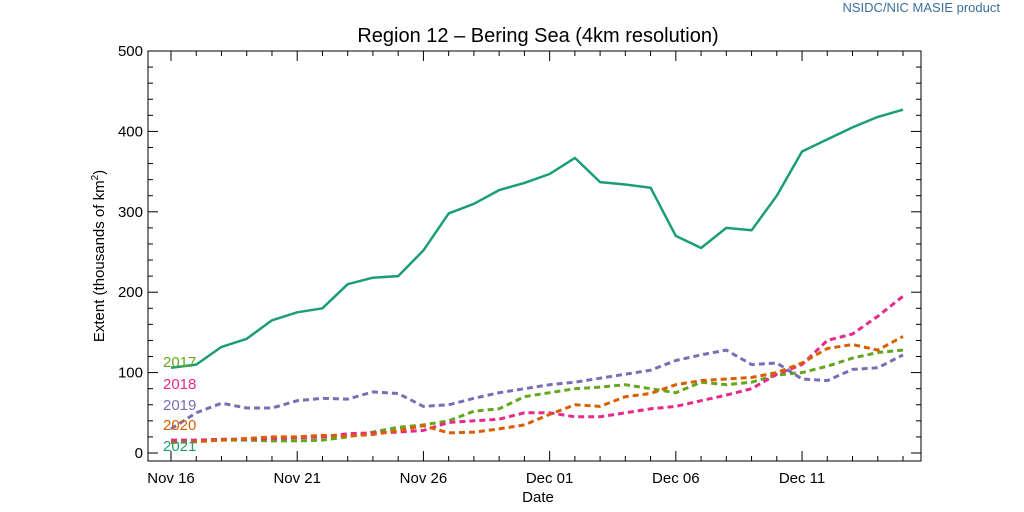  What do you see at coordinates (130, 373) in the screenshot?
I see `y-tick-label: 100` at bounding box center [130, 373].